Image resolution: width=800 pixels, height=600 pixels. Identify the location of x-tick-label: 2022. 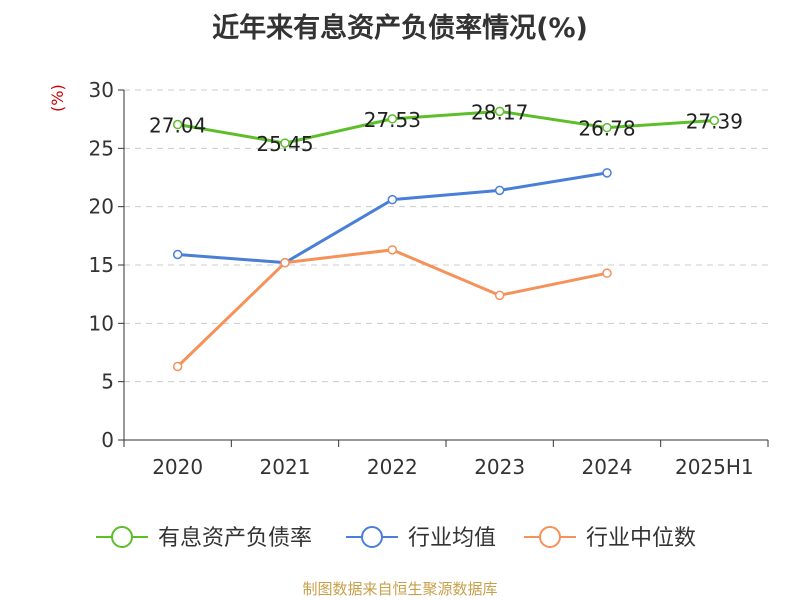
(392, 467).